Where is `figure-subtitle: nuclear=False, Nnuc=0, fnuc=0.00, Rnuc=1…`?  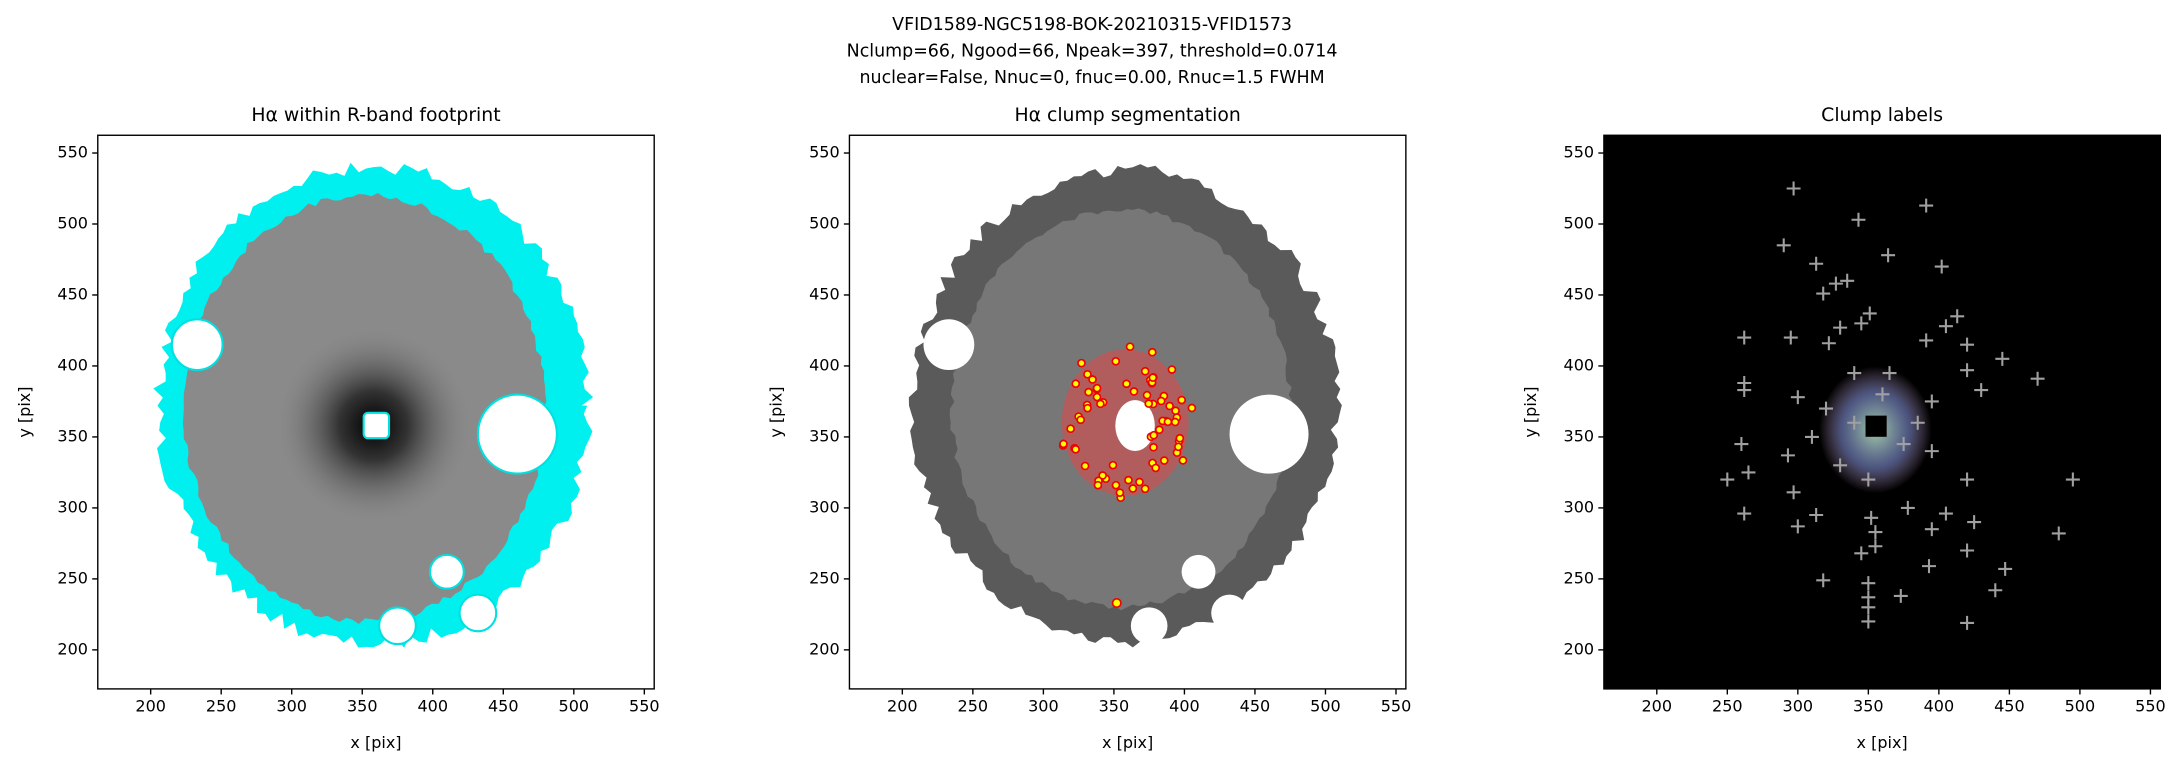
figure-subtitle: nuclear=False, Nnuc=0, fnuc=0.00, Rnuc=1… is located at coordinates (1092, 78).